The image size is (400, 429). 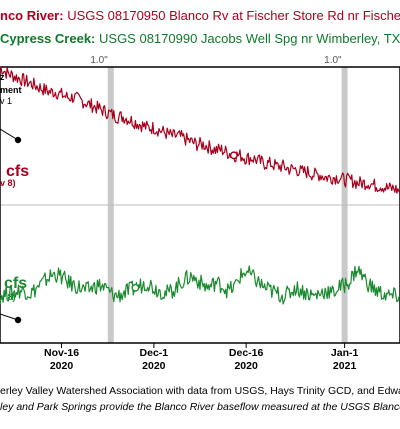 I want to click on x-tick-label: Dec-16, so click(x=246, y=353).